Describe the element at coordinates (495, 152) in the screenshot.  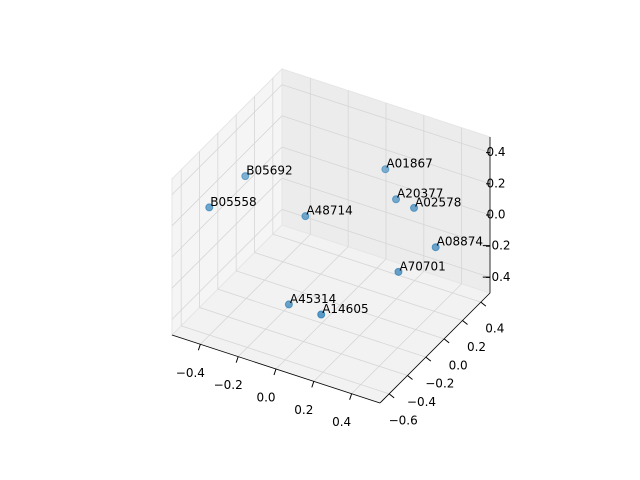
I see `z-tick-label: 0.4` at that location.